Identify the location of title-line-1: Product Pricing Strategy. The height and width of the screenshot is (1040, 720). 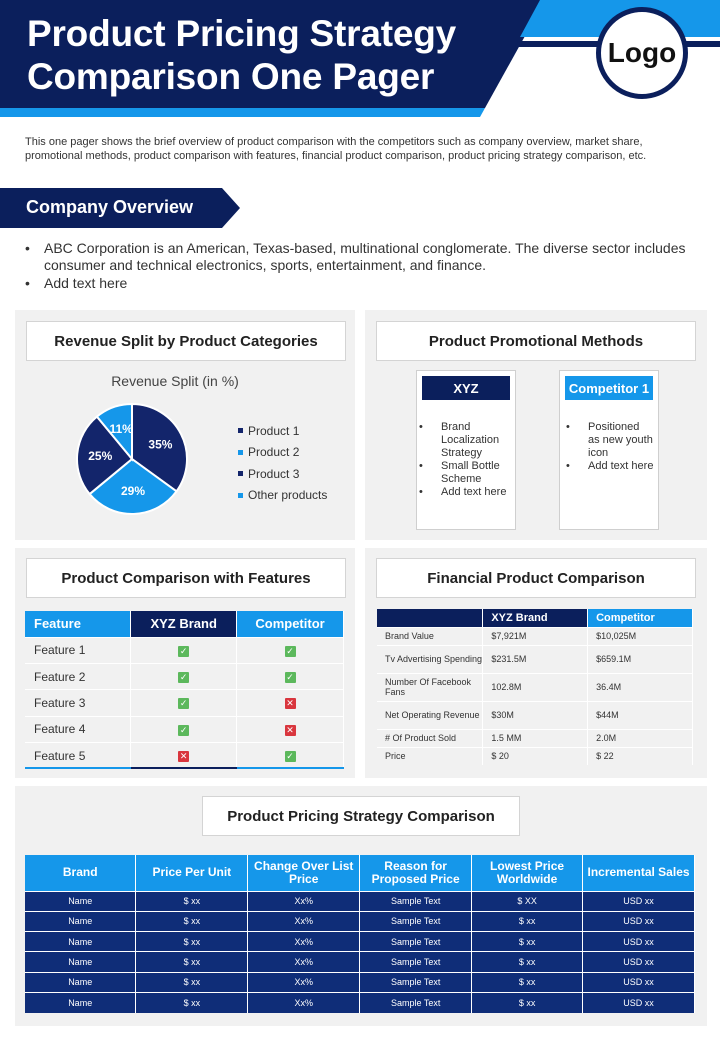
(242, 33).